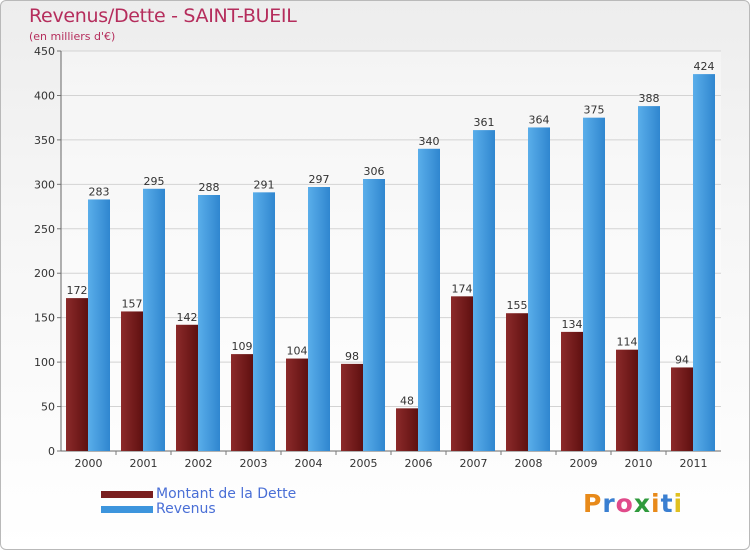  I want to click on y-tick-label: 200, so click(44, 273).